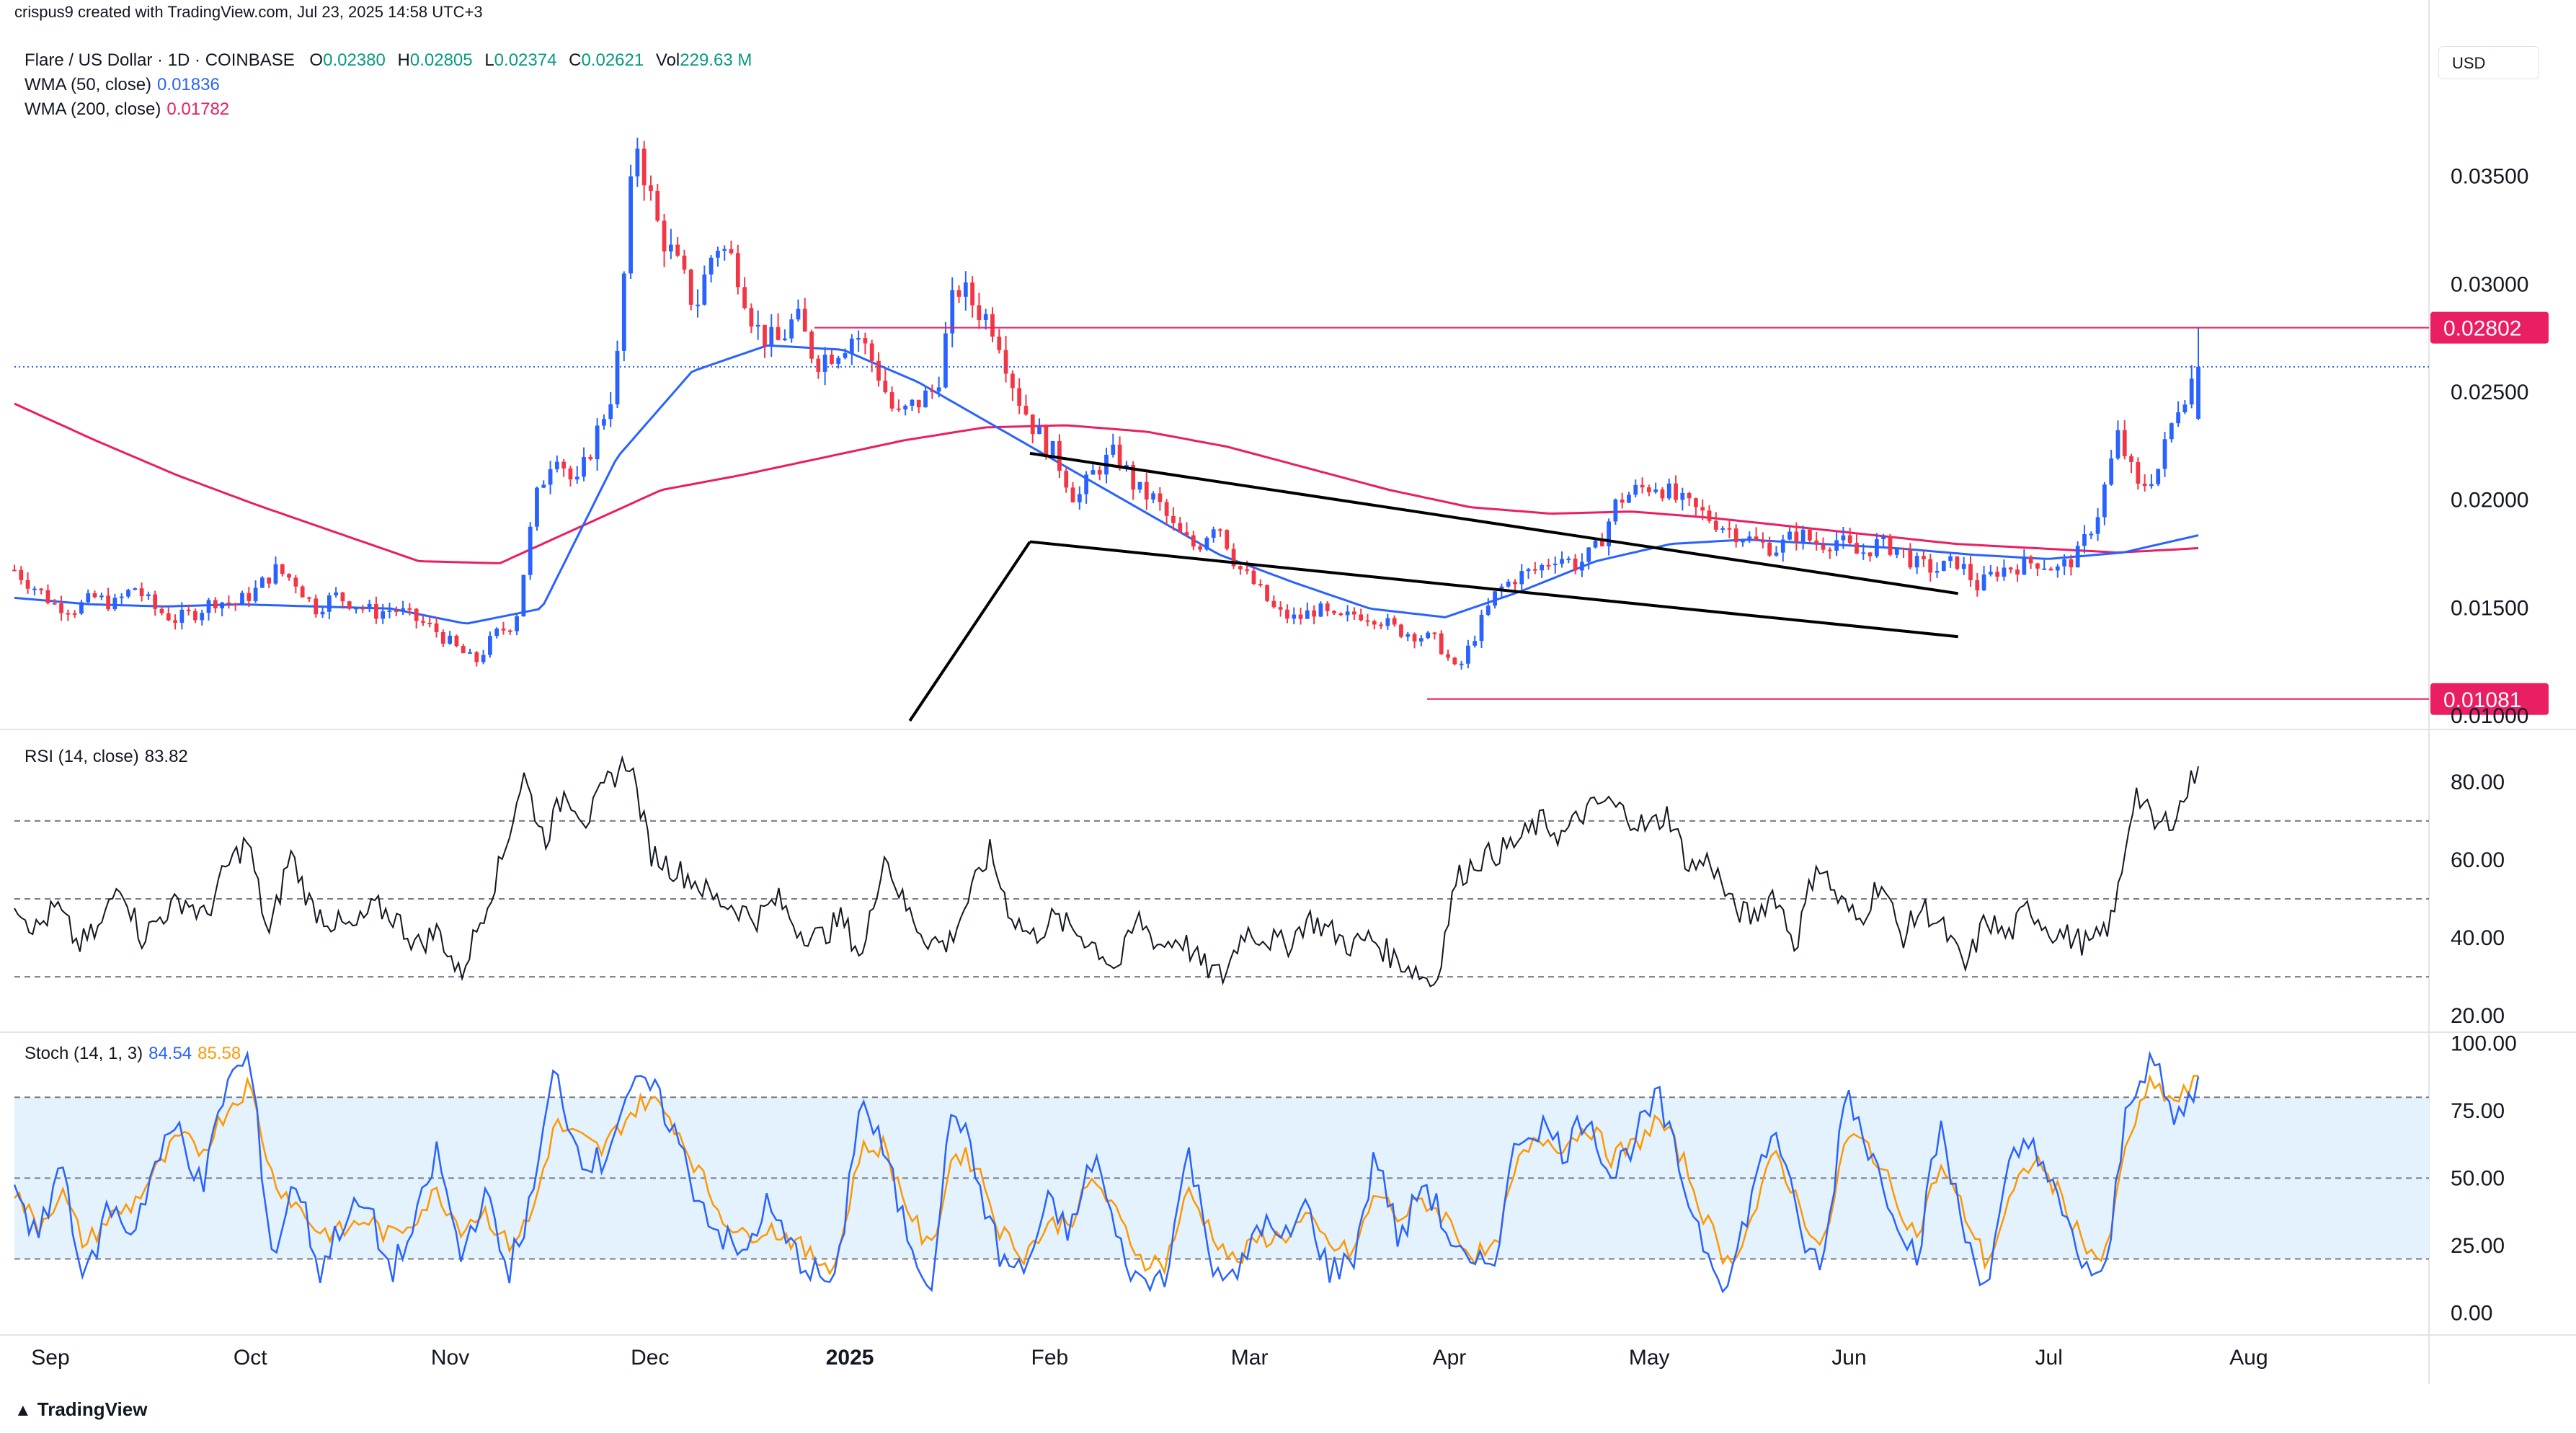  Describe the element at coordinates (106, 756) in the screenshot. I see `rsi-legend: RSI (14, close) 83.82` at that location.